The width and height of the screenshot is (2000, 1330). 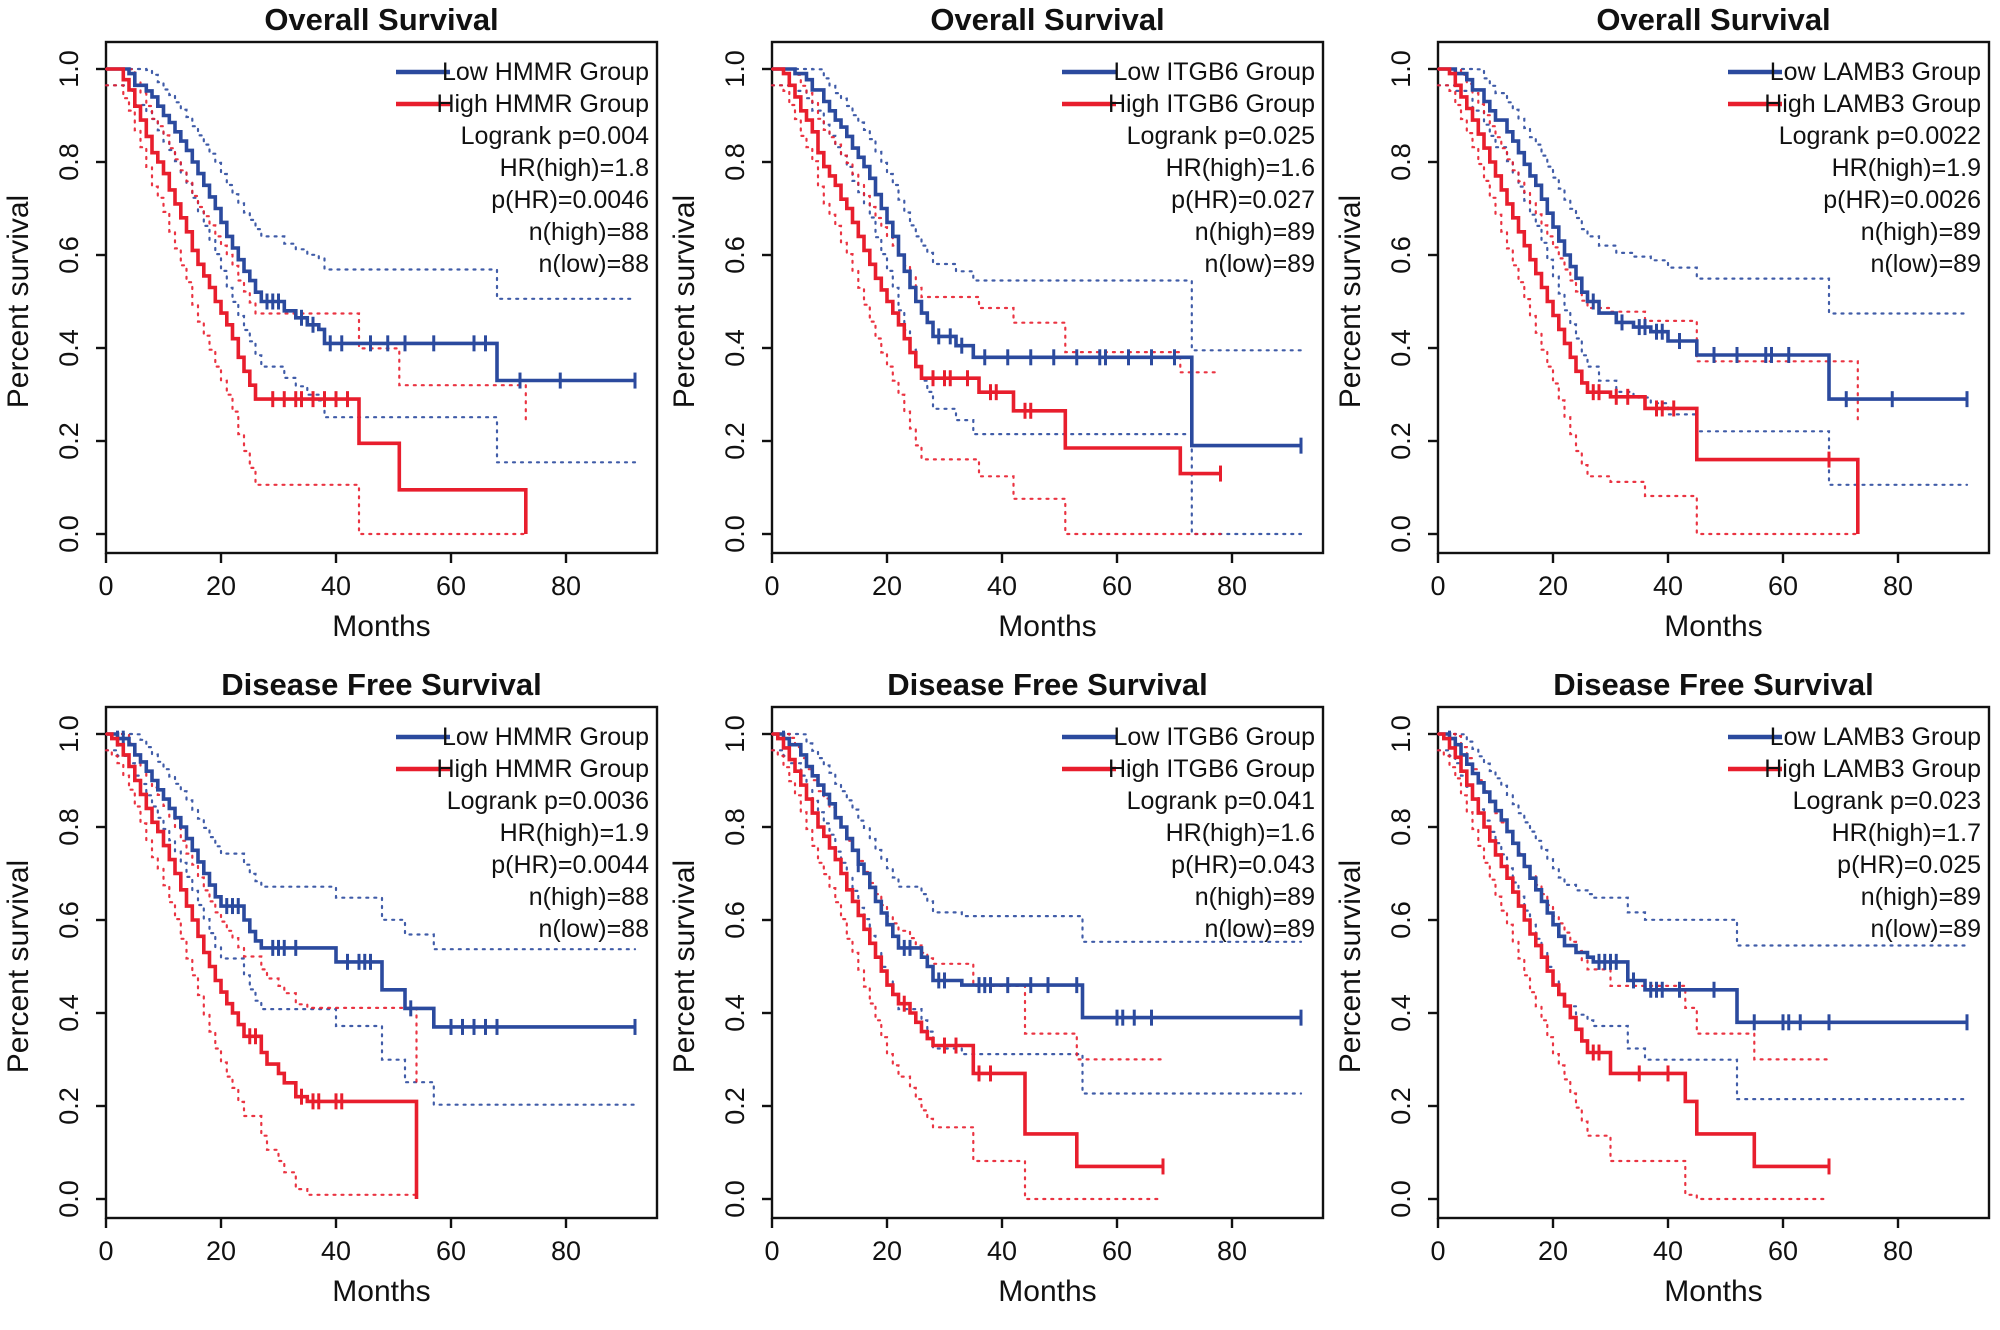 I want to click on stat-line-2: p(HR)=0.025, so click(x=1909, y=865).